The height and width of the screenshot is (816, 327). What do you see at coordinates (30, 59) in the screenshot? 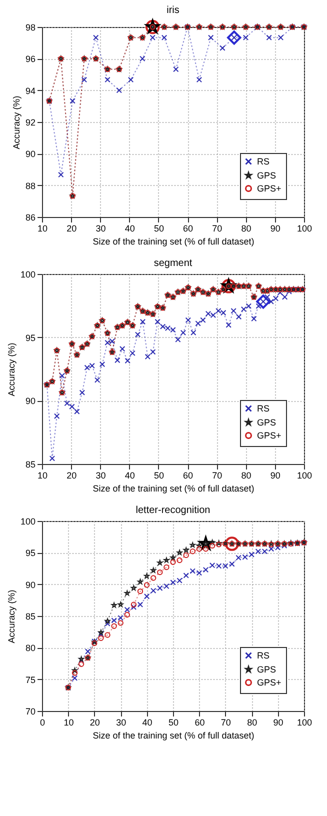
I see `y-tick-label: 96` at bounding box center [30, 59].